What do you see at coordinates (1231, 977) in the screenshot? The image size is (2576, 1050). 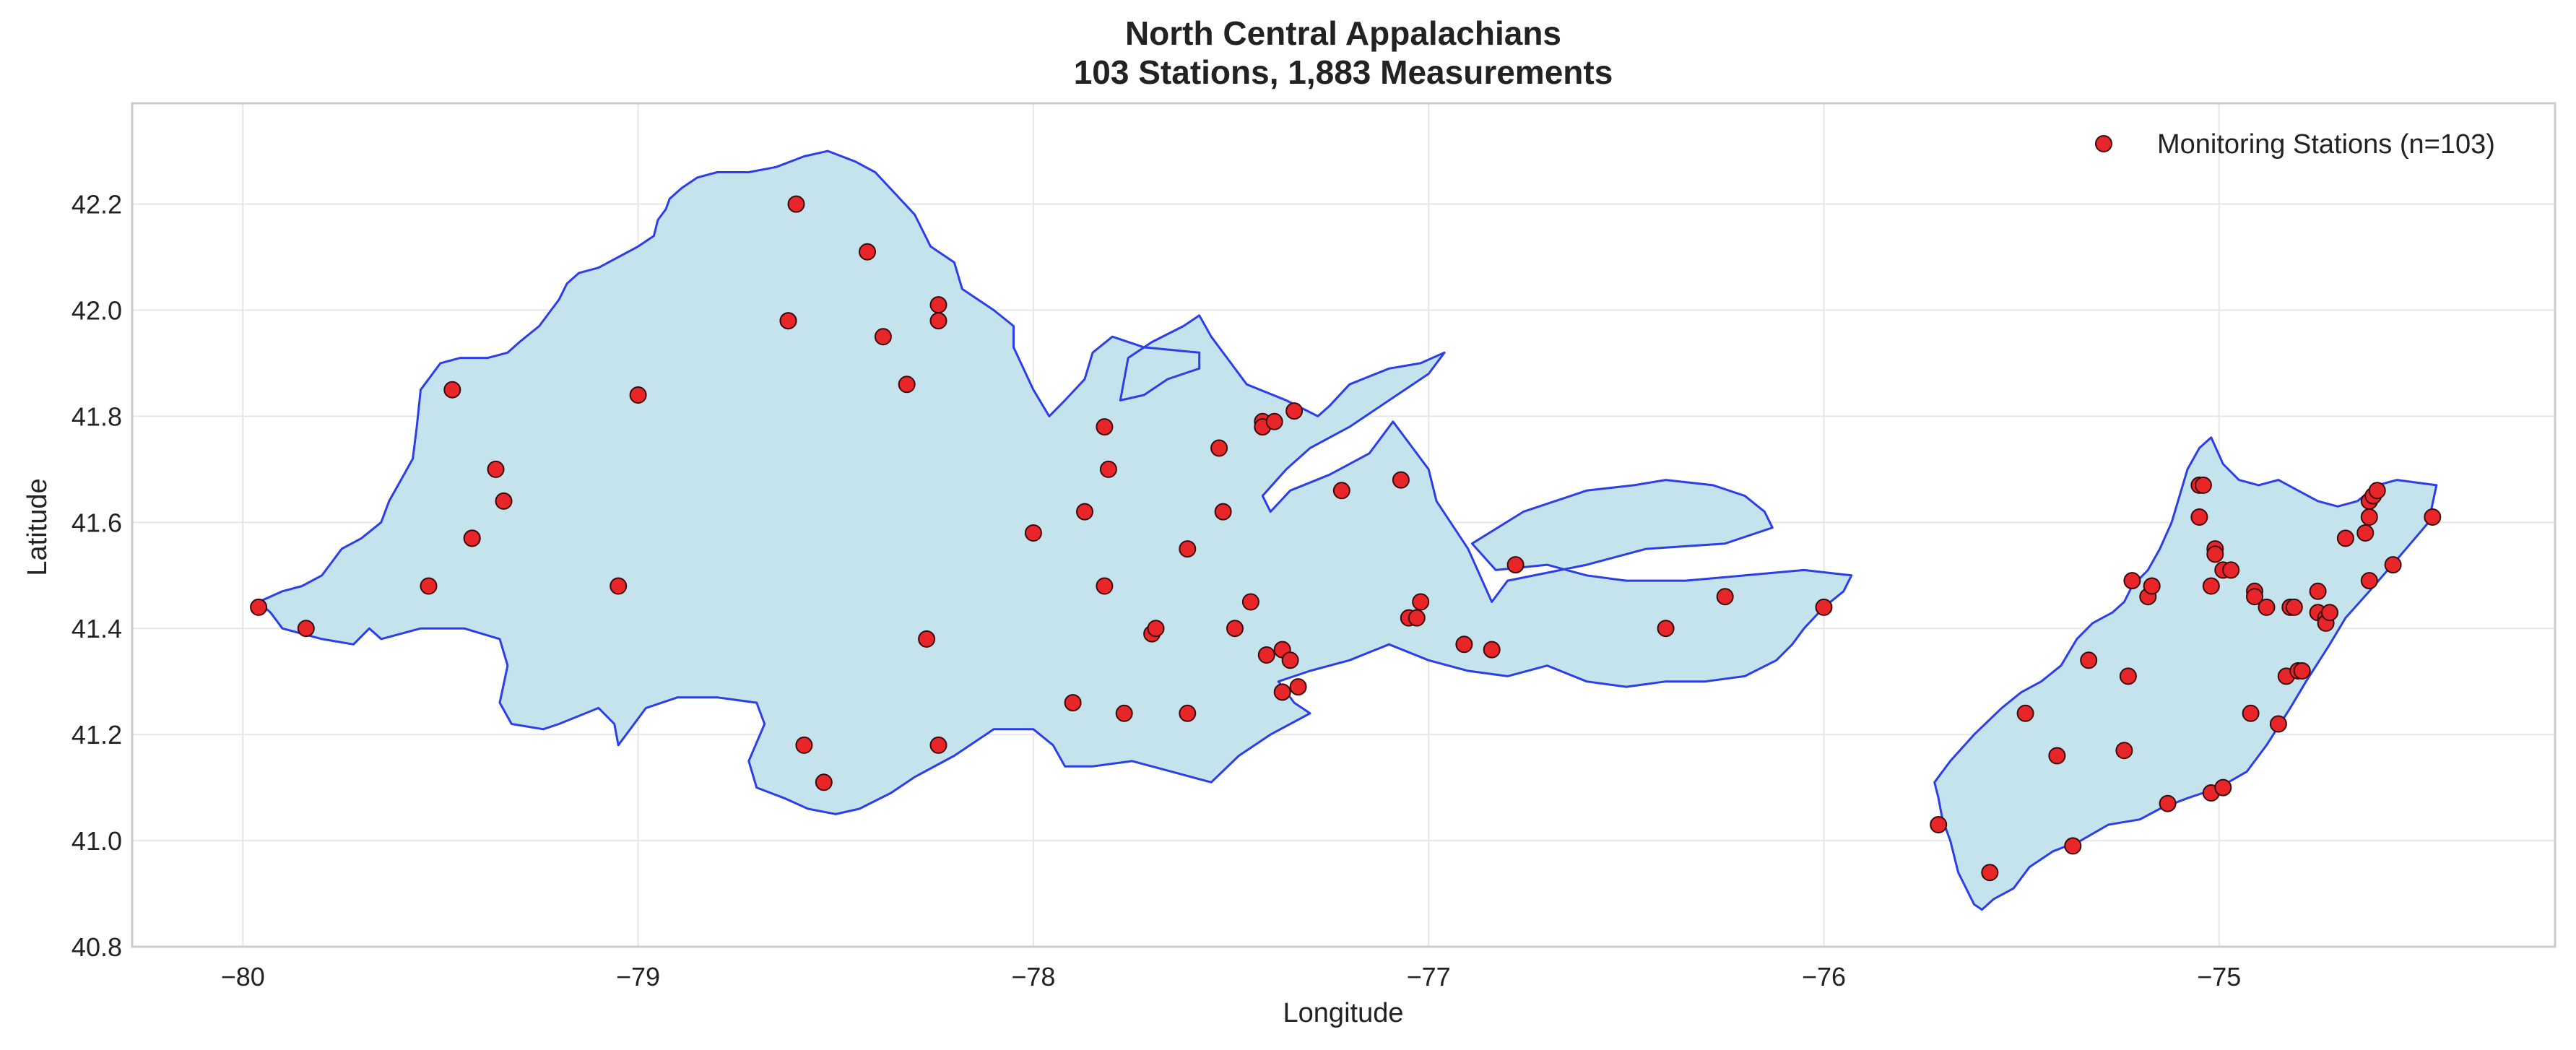 I see `x-axis-ticks: −80 −79 −78 −77 −76 −75` at bounding box center [1231, 977].